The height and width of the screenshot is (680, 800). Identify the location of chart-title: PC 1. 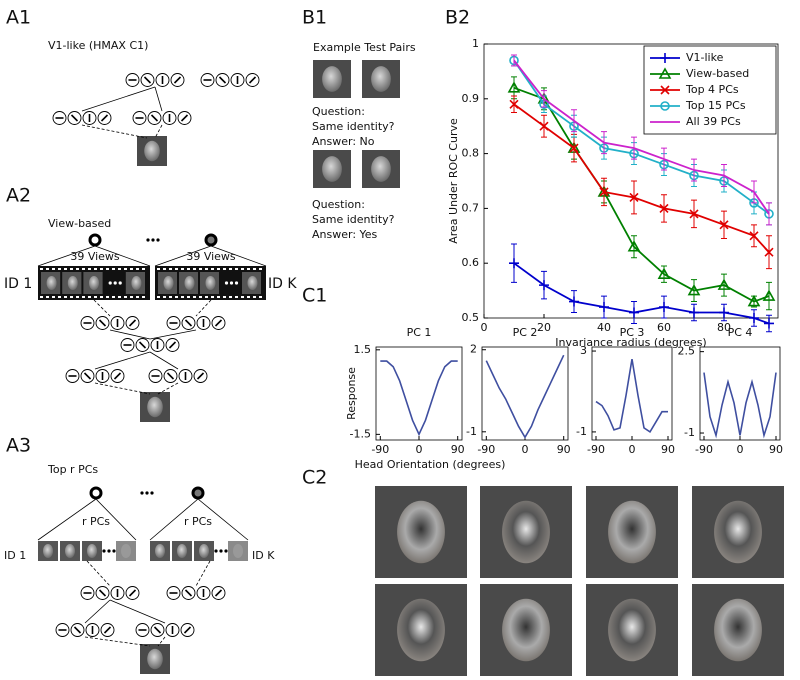
(419, 332).